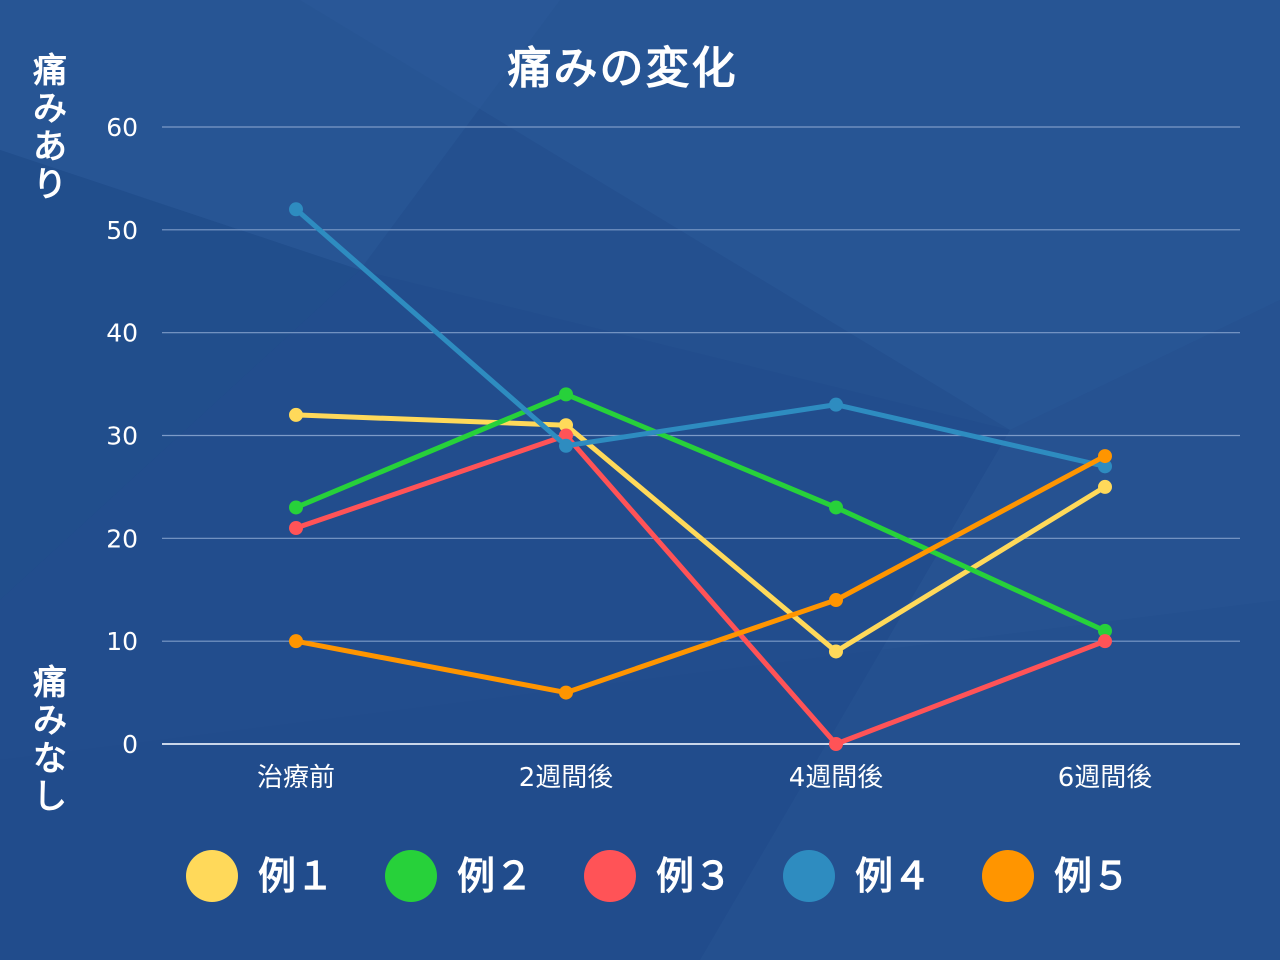  Describe the element at coordinates (50, 740) in the screenshot. I see `y-axis-label-bottom: 痛 み な し` at that location.